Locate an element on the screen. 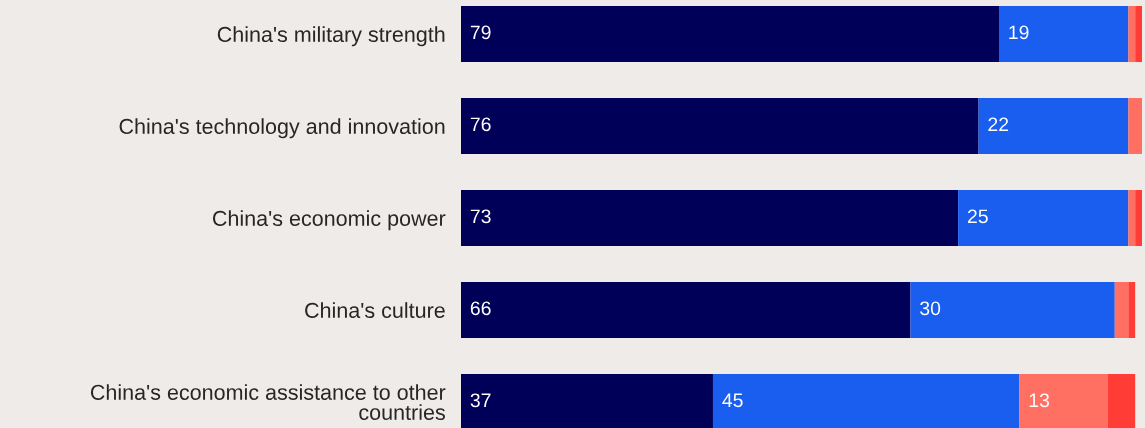 The height and width of the screenshot is (428, 1145). data-label: 73 is located at coordinates (480, 216).